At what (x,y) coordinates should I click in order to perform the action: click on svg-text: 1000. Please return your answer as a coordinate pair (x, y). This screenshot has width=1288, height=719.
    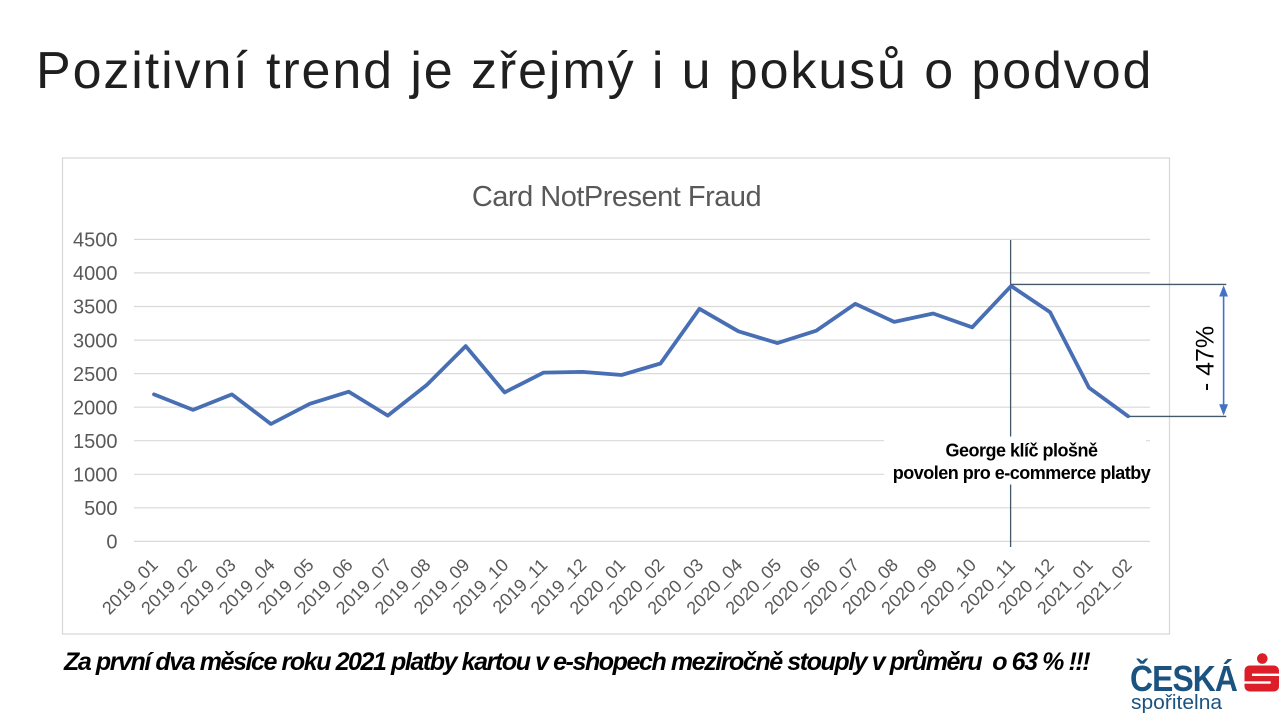
    Looking at the image, I should click on (95, 476).